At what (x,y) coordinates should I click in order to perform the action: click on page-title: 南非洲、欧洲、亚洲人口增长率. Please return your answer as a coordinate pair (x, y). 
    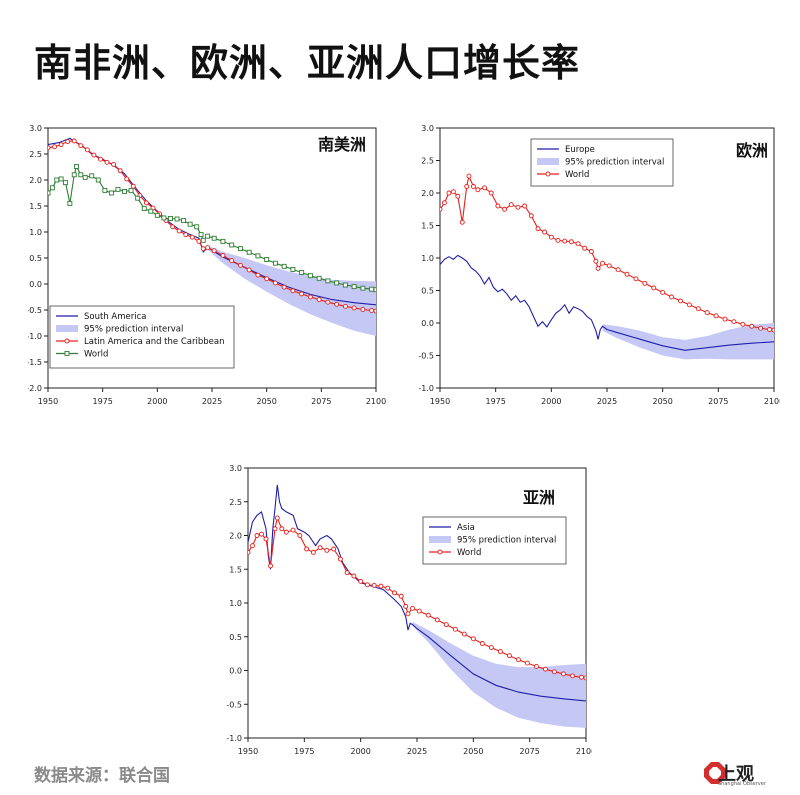
    Looking at the image, I should click on (307, 63).